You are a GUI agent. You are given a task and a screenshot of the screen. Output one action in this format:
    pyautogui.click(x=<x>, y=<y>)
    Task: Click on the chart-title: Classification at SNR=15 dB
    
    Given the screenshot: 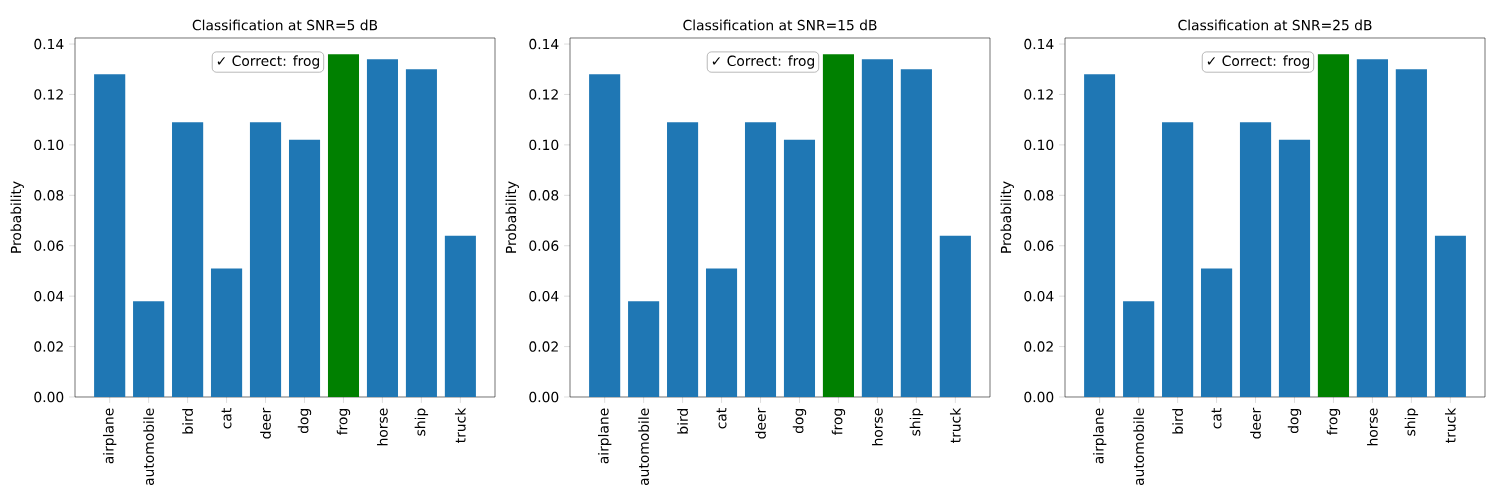 What is the action you would take?
    pyautogui.click(x=780, y=25)
    